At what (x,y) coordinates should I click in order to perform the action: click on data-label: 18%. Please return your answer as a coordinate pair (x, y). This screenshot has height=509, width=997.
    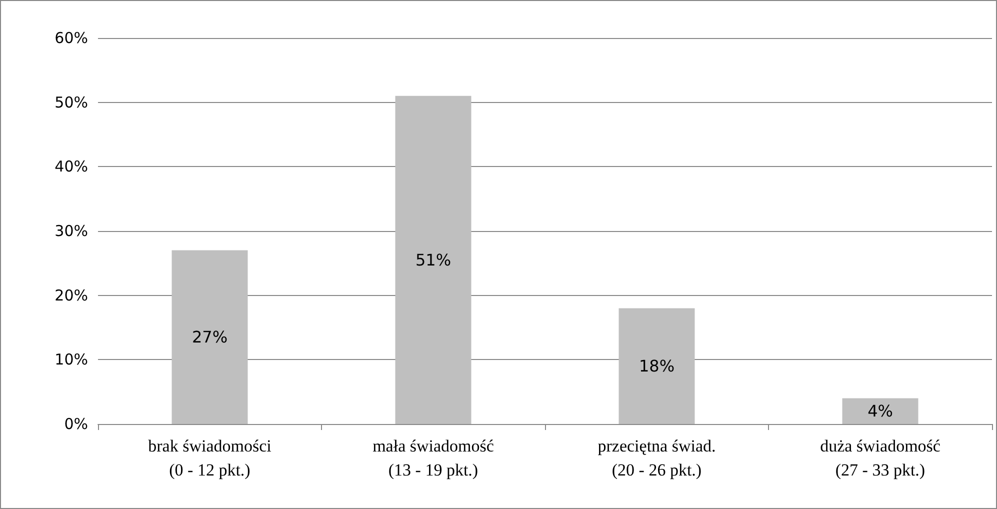
    Looking at the image, I should click on (656, 366).